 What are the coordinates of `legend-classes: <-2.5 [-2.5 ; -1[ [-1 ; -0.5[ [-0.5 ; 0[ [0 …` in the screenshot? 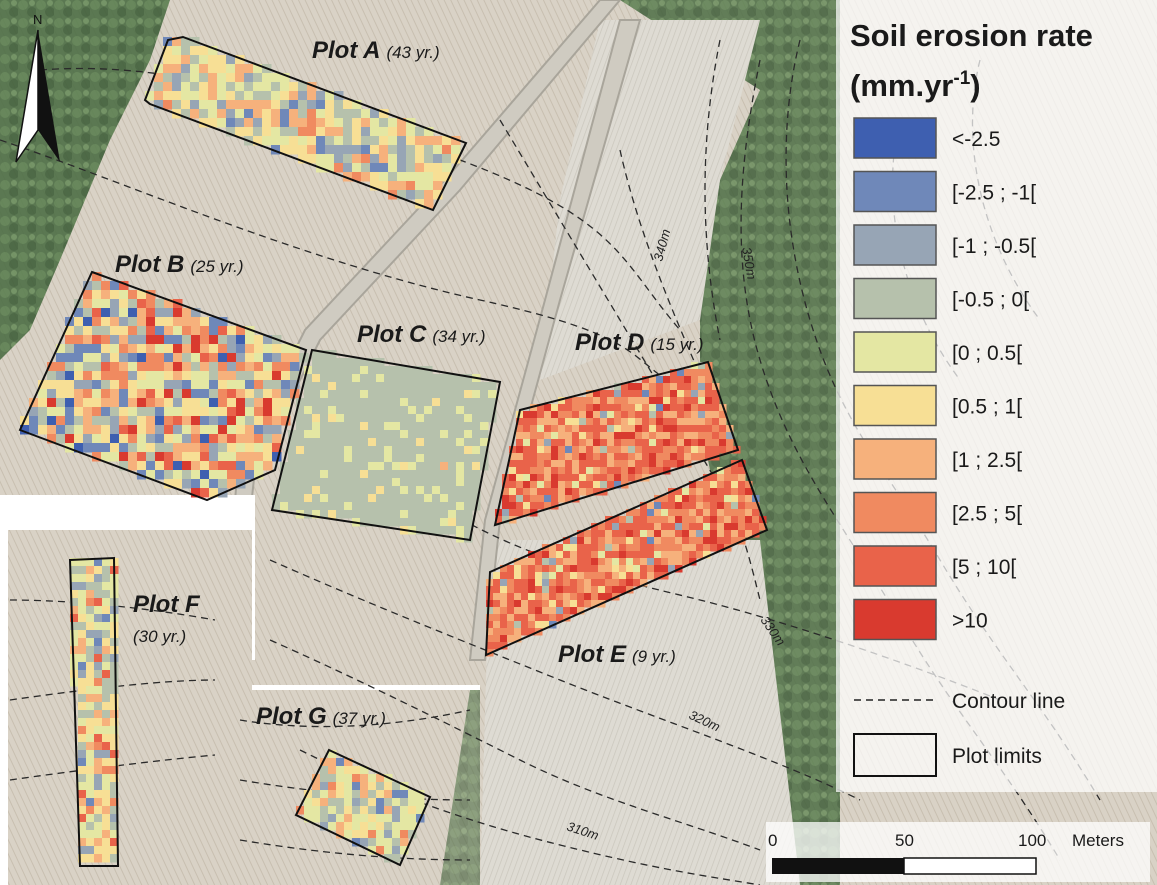 It's located at (944, 379).